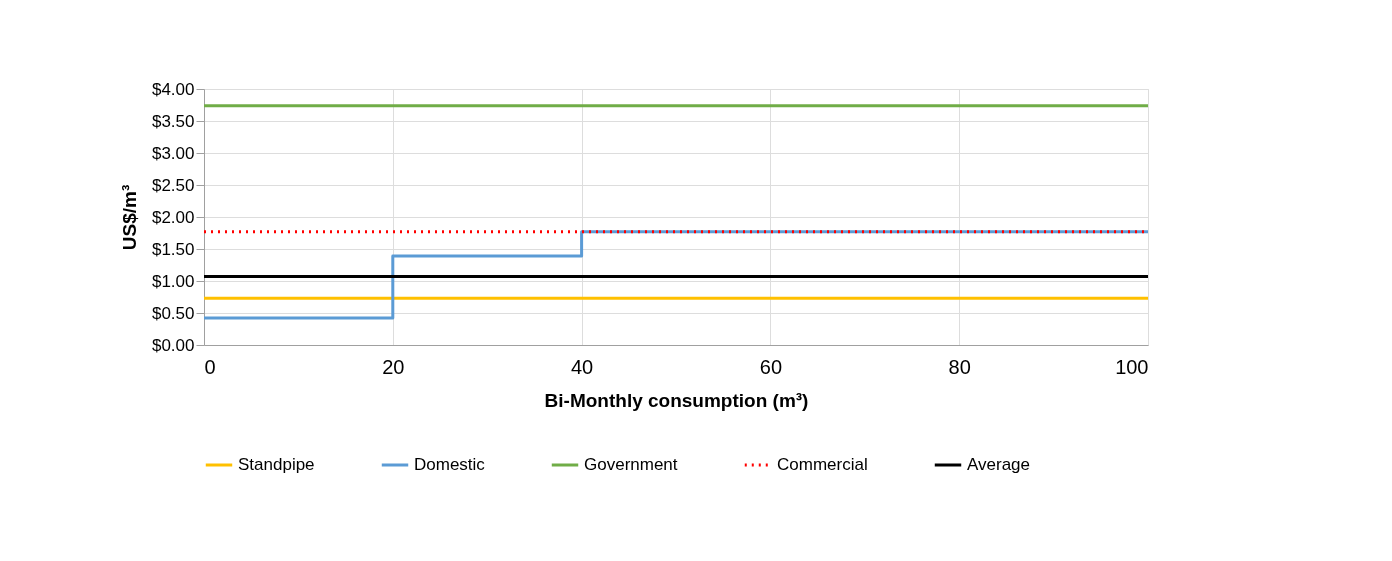  I want to click on y-tick-label: $0.50, so click(173, 313).